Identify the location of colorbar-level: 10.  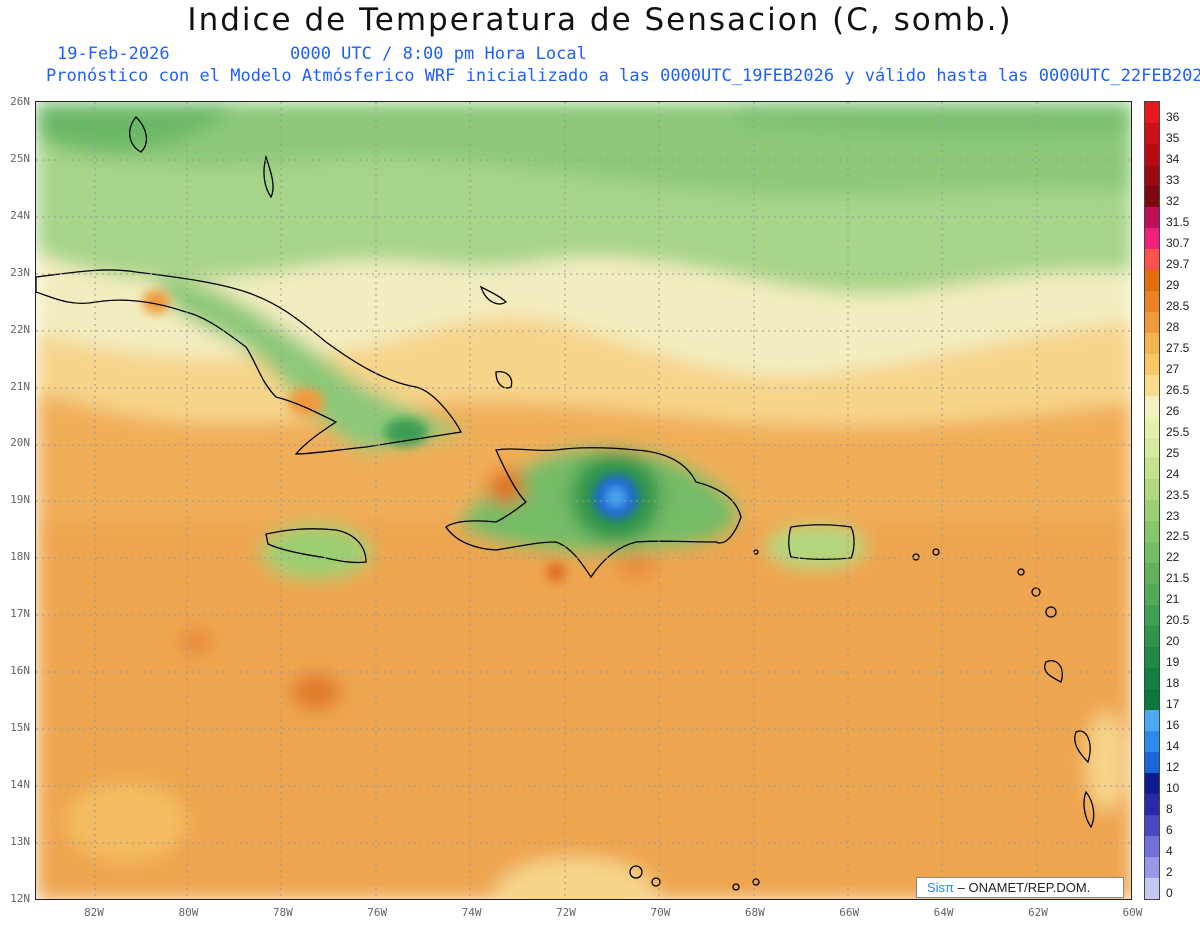
(1173, 788).